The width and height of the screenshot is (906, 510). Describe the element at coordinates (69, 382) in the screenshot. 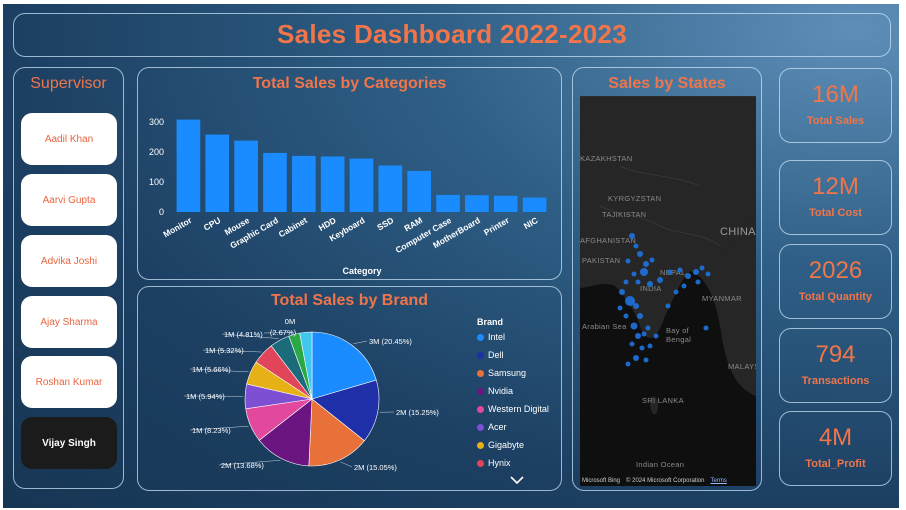

I see `supervisor-item-roshan-kumar: Roshan Kumar` at that location.